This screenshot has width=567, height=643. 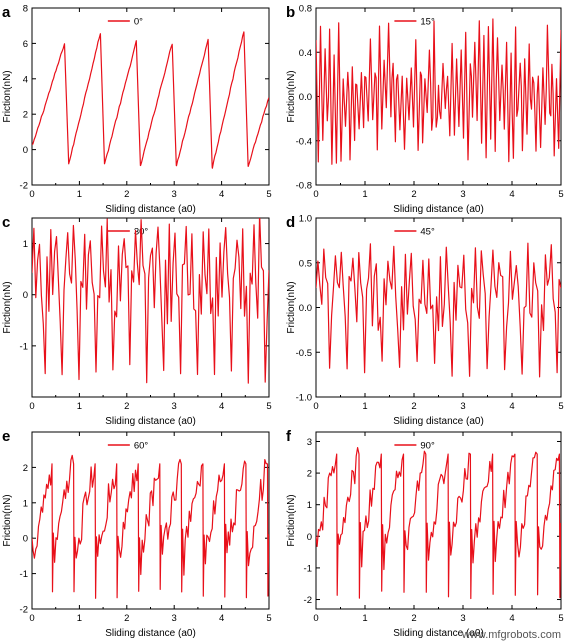 What do you see at coordinates (141, 446) in the screenshot?
I see `legend-label: 60°` at bounding box center [141, 446].